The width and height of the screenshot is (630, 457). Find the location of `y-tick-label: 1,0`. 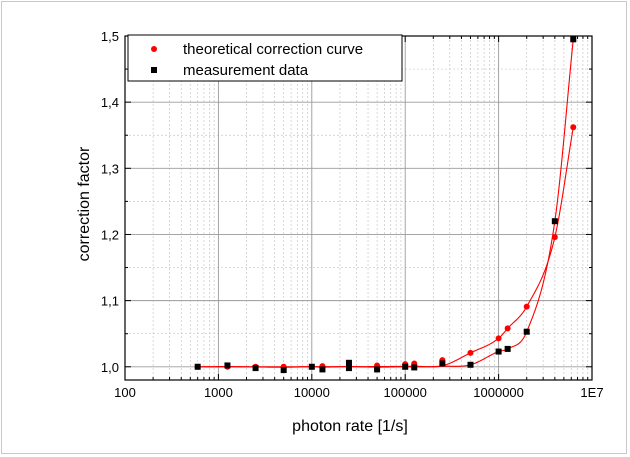

y-tick-label: 1,0 is located at coordinates (110, 367).